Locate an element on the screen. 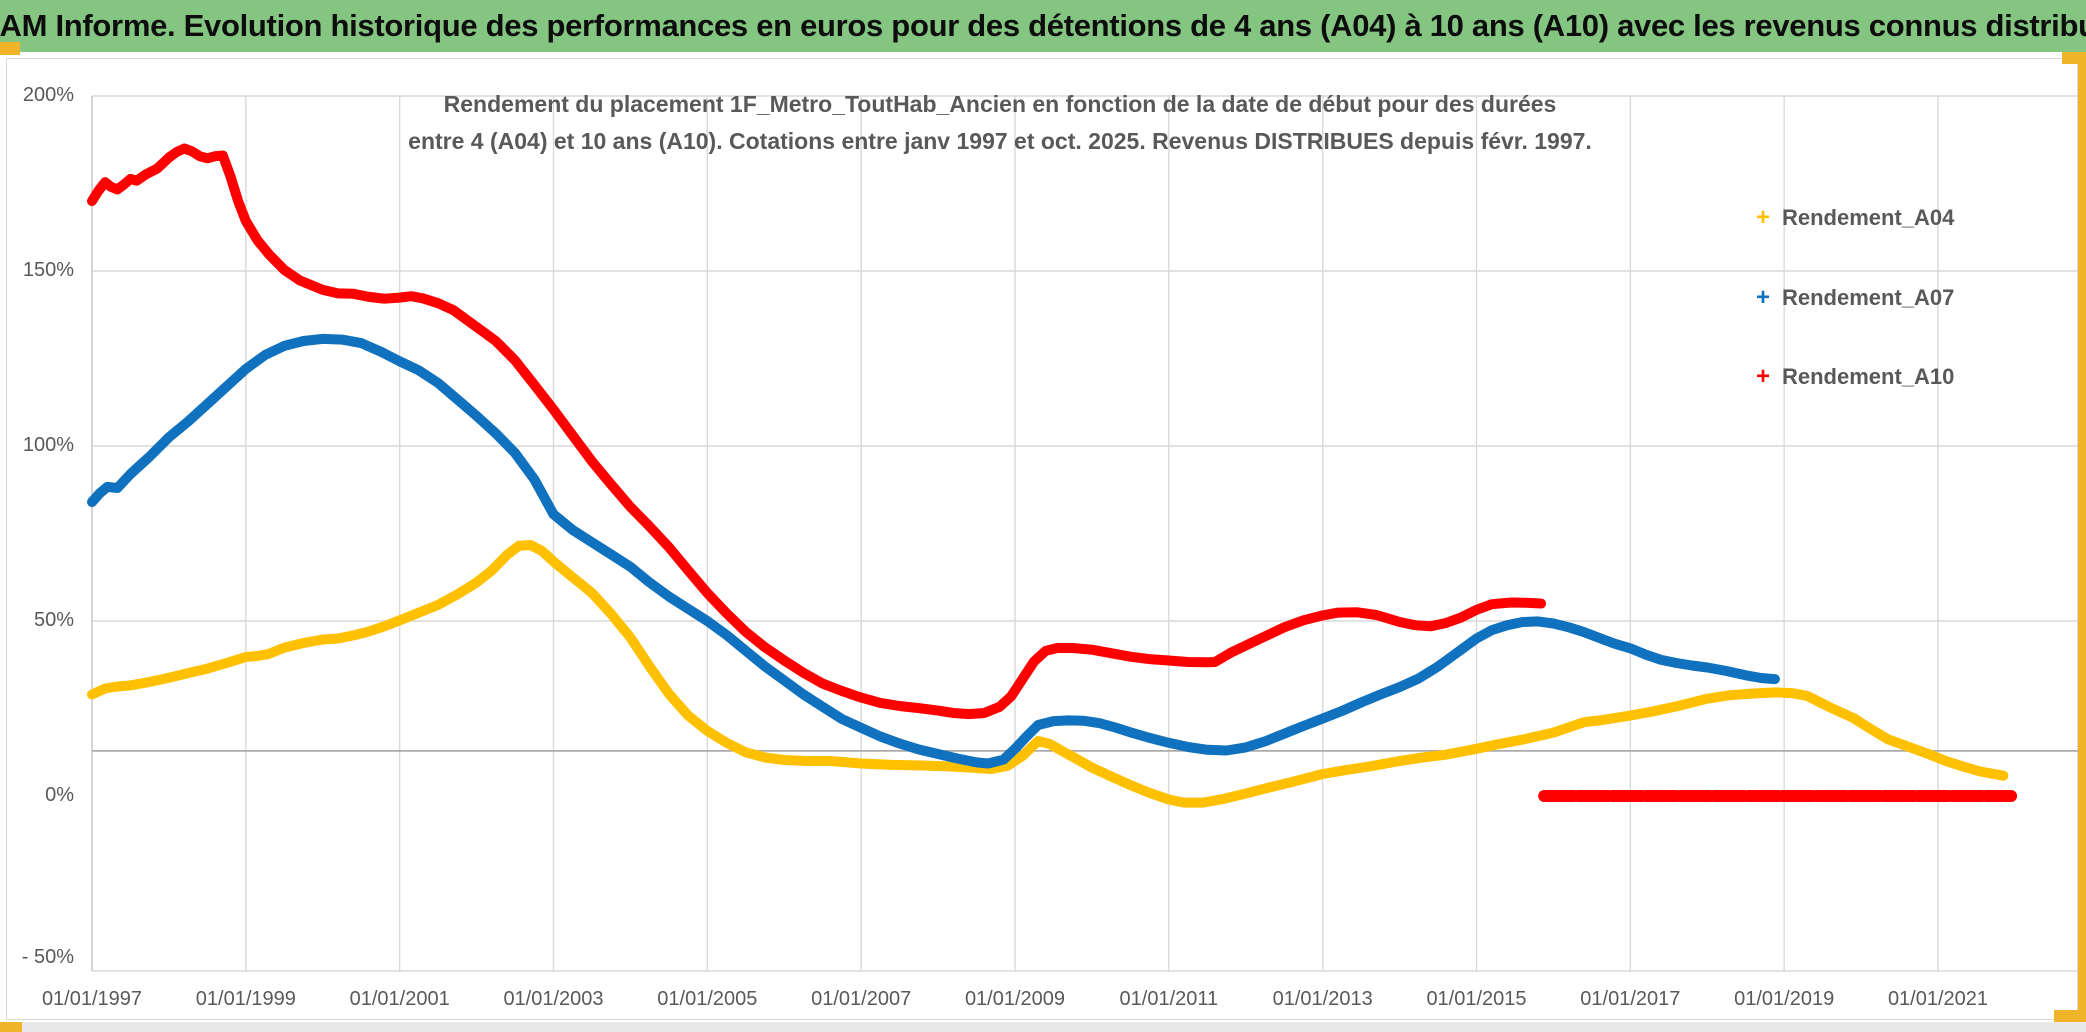 The height and width of the screenshot is (1032, 2086). x-tick-label-2001: 01/01/2001 is located at coordinates (399, 999).